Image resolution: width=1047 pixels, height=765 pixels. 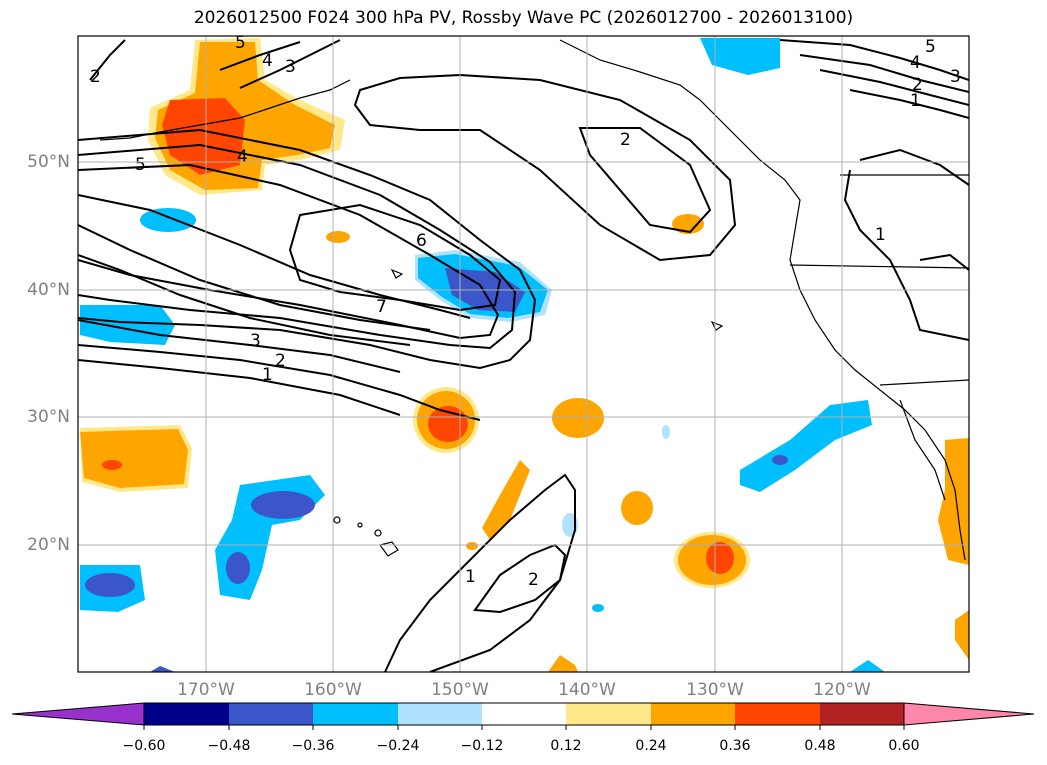 I want to click on colorbar-tick: −0.36, so click(x=313, y=746).